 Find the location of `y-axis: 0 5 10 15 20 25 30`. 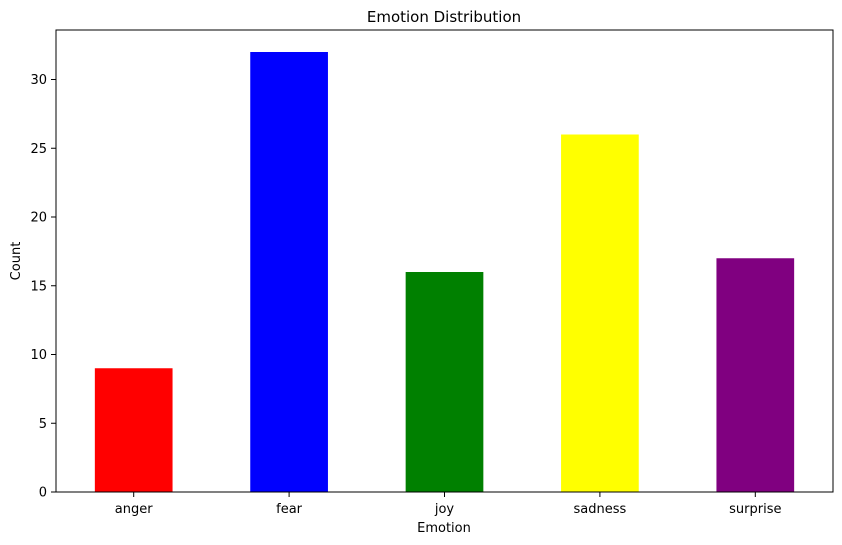

y-axis: 0 5 10 15 20 25 30 is located at coordinates (43, 287).